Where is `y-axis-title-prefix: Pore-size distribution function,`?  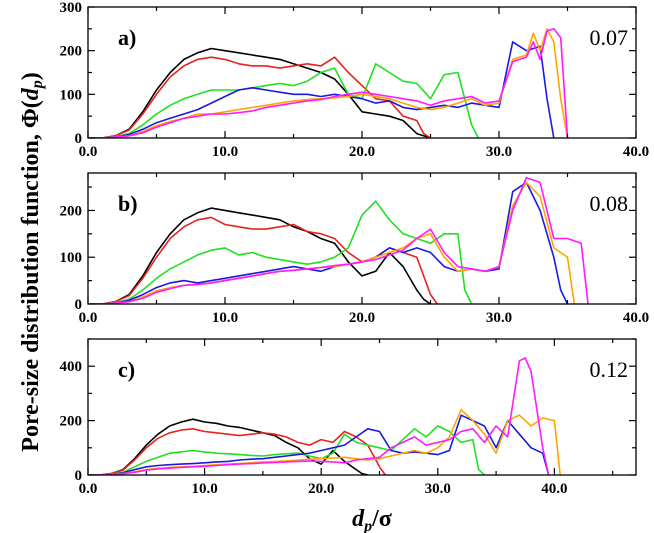
y-axis-title-prefix: Pore-size distribution function, is located at coordinates (31, 290).